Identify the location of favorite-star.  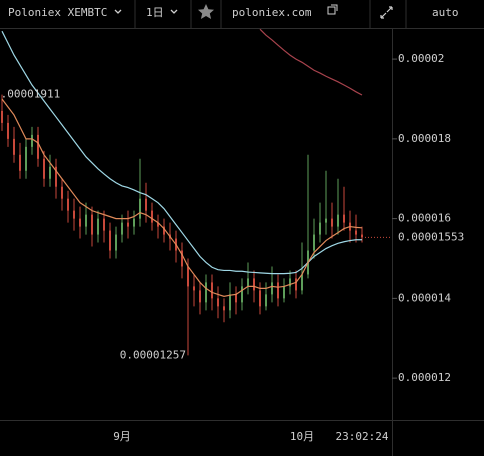
(206, 11).